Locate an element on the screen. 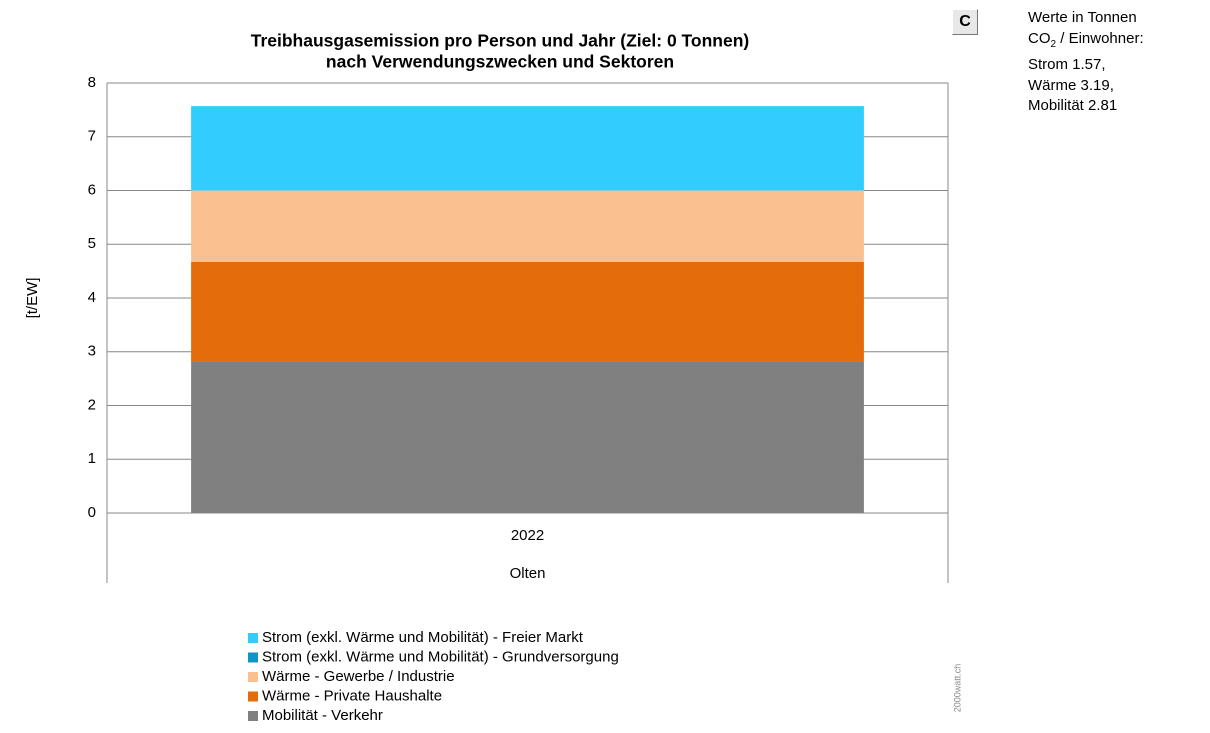  y-tick-label: 8 is located at coordinates (92, 82).